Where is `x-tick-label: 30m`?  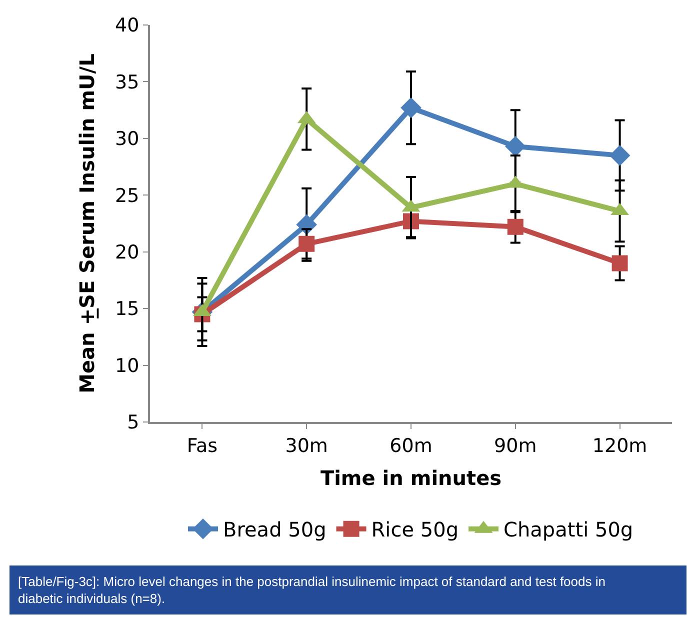 x-tick-label: 30m is located at coordinates (306, 445).